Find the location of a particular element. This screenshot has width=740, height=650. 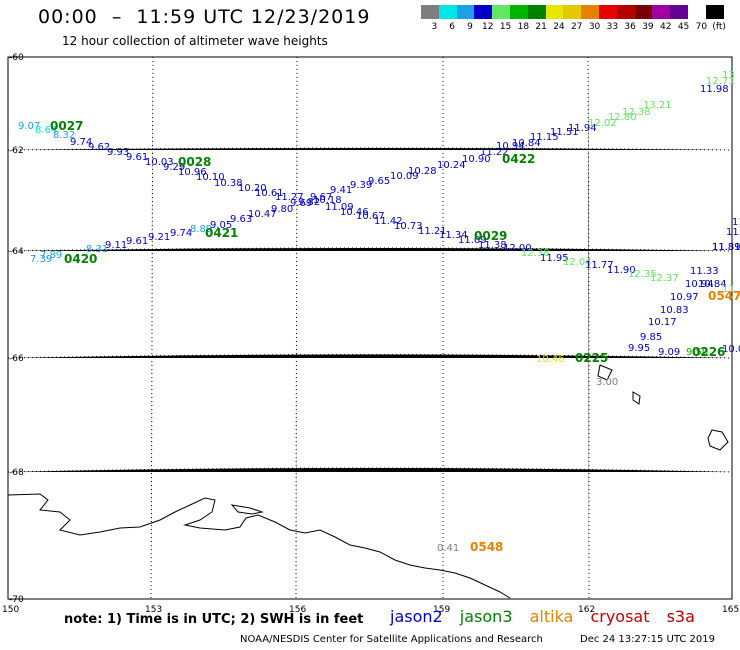

colorbar is located at coordinates (572, 12).